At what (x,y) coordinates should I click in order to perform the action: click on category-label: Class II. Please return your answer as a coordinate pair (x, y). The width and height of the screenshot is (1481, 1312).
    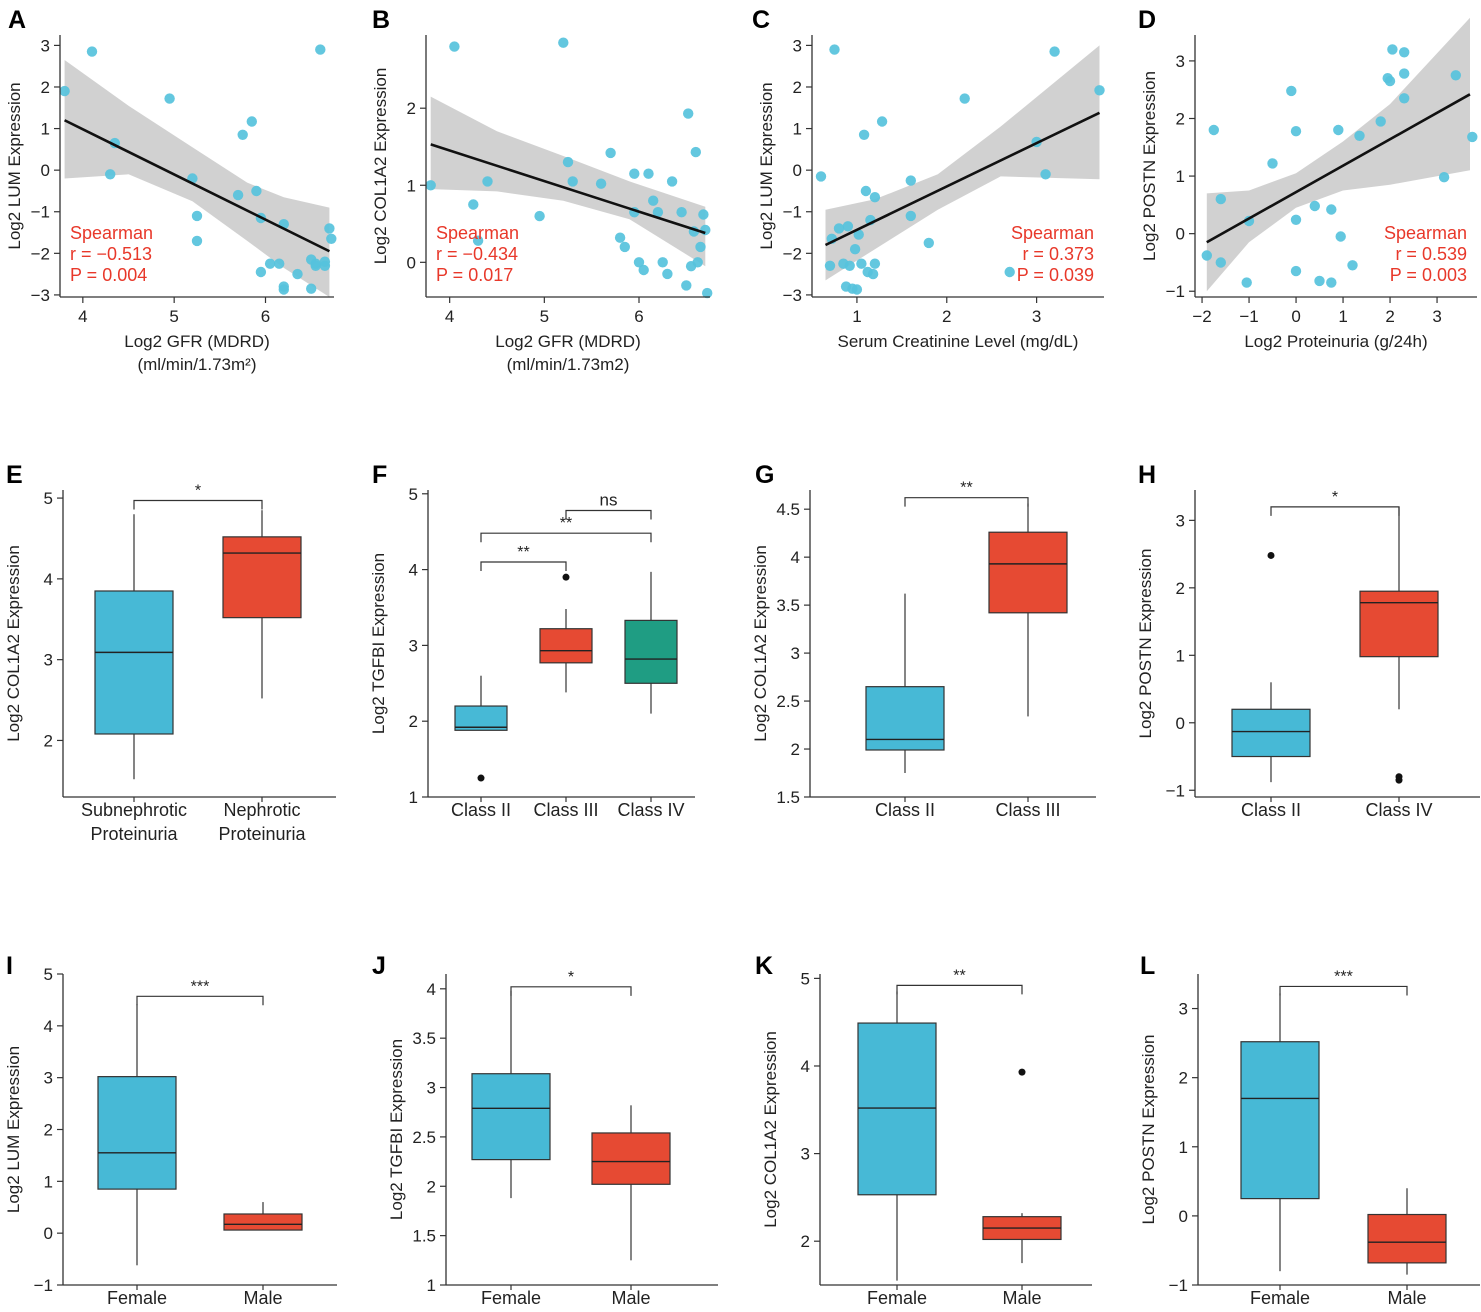
    Looking at the image, I should click on (905, 810).